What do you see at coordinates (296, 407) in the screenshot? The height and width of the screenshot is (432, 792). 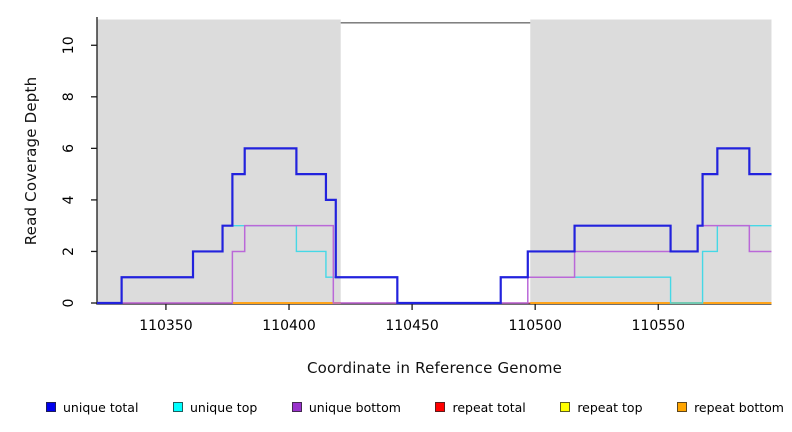 I see `legend-swatch-unique-bottom` at bounding box center [296, 407].